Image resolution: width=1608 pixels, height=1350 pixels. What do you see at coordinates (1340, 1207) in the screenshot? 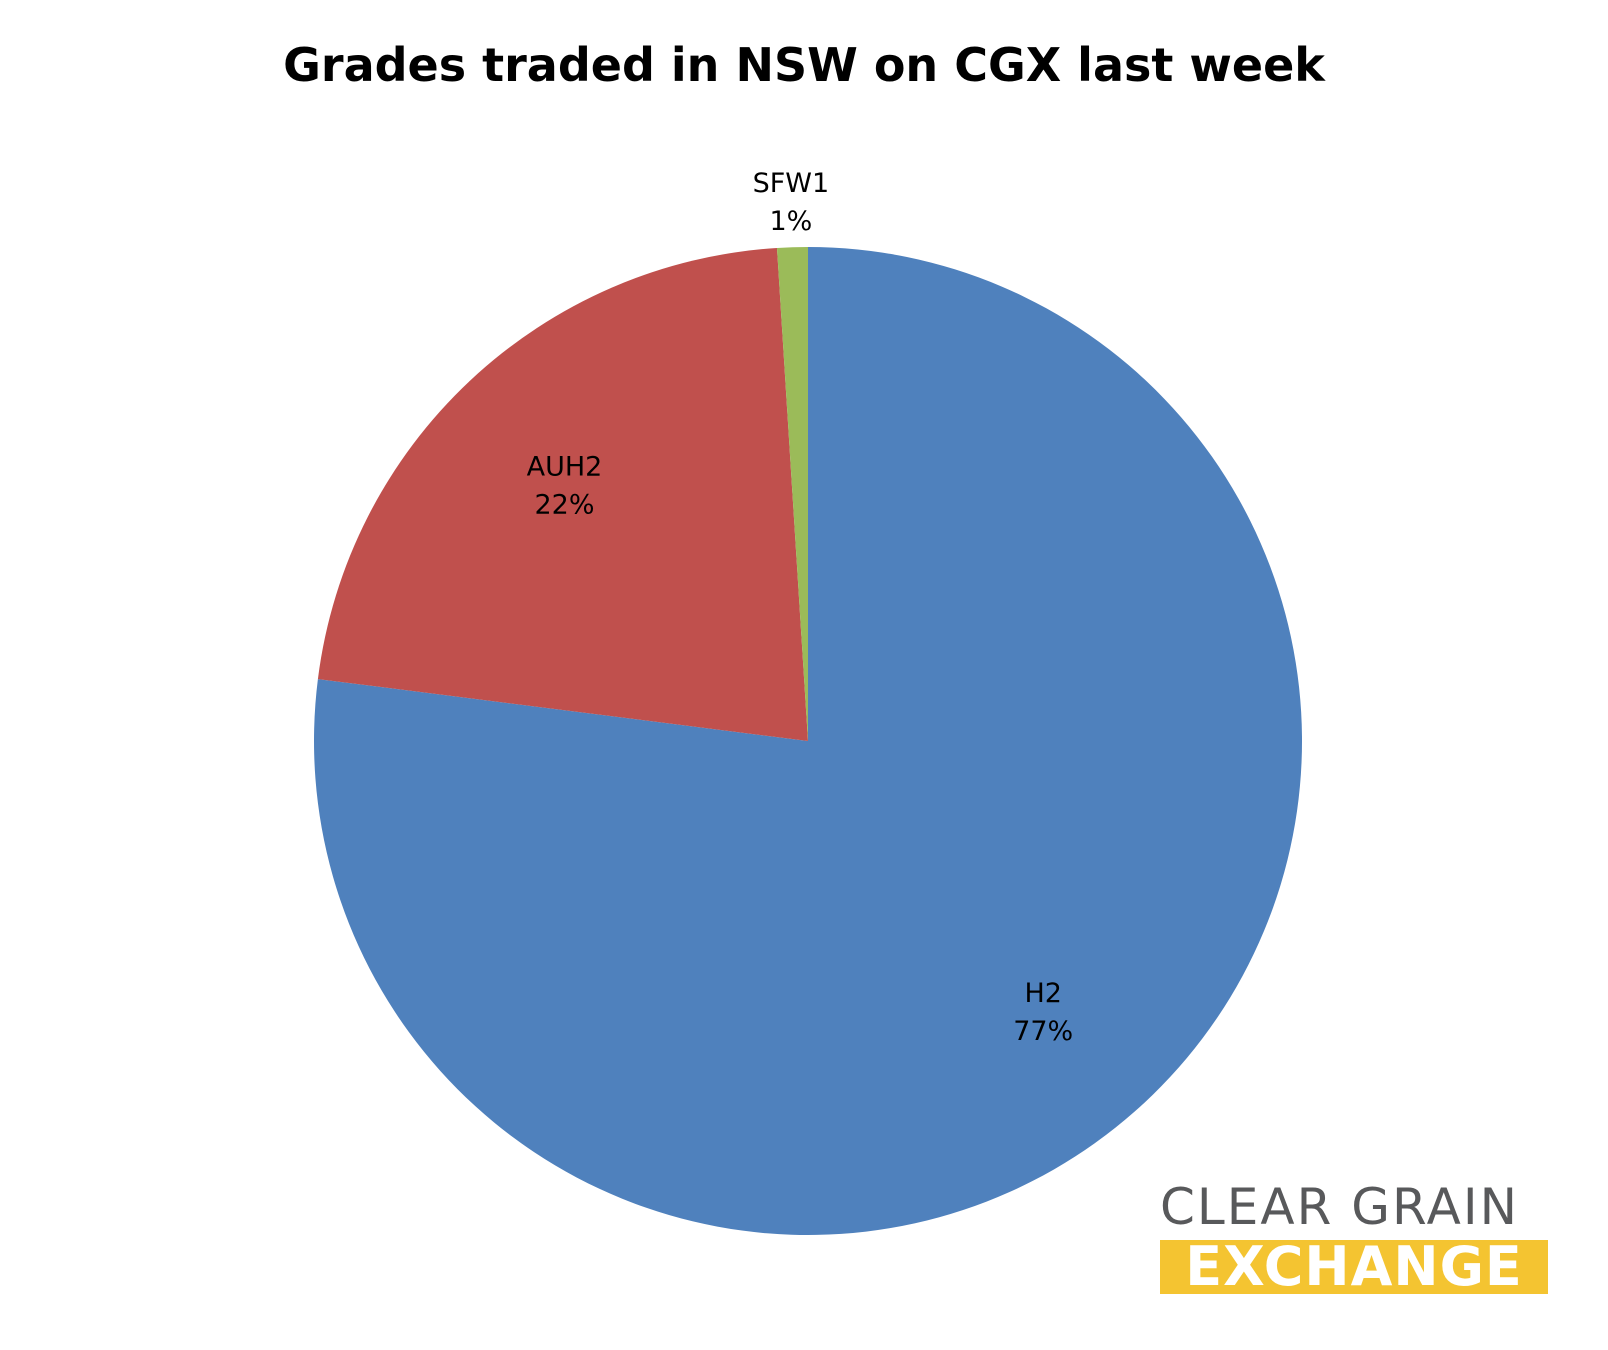
I see `logo-line1: CLEAR GRAIN` at bounding box center [1340, 1207].